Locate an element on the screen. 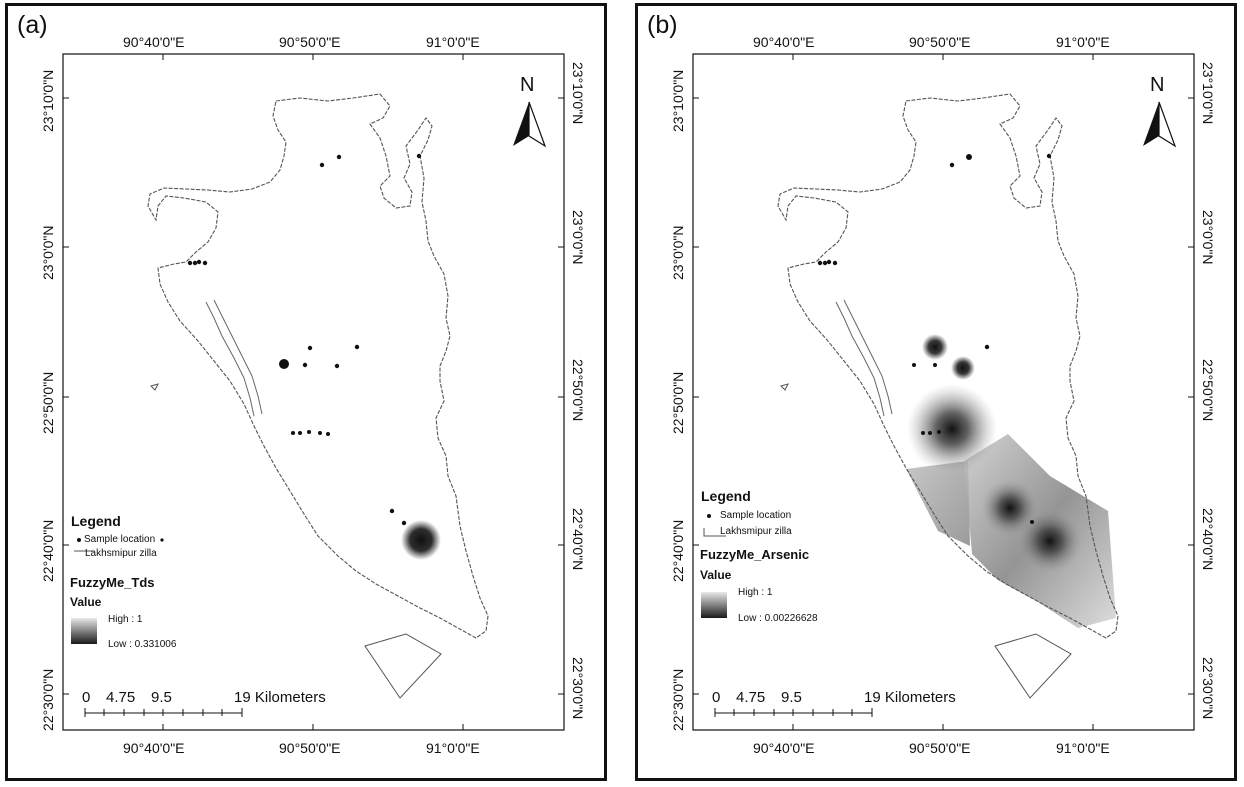 This screenshot has width=1244, height=787. ramp-low-label: Low : 0.00226628 is located at coordinates (778, 618).